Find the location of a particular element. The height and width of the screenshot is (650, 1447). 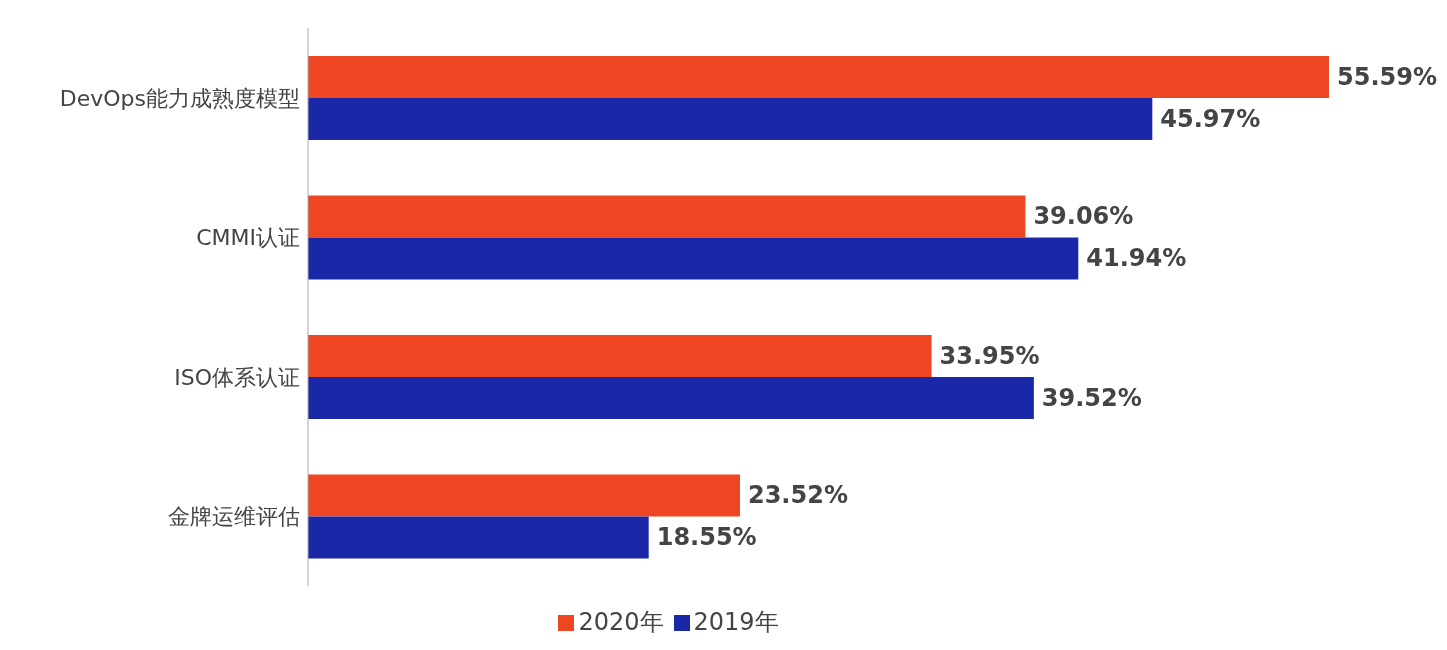

y-tick-label: CMMI认证 is located at coordinates (248, 238).